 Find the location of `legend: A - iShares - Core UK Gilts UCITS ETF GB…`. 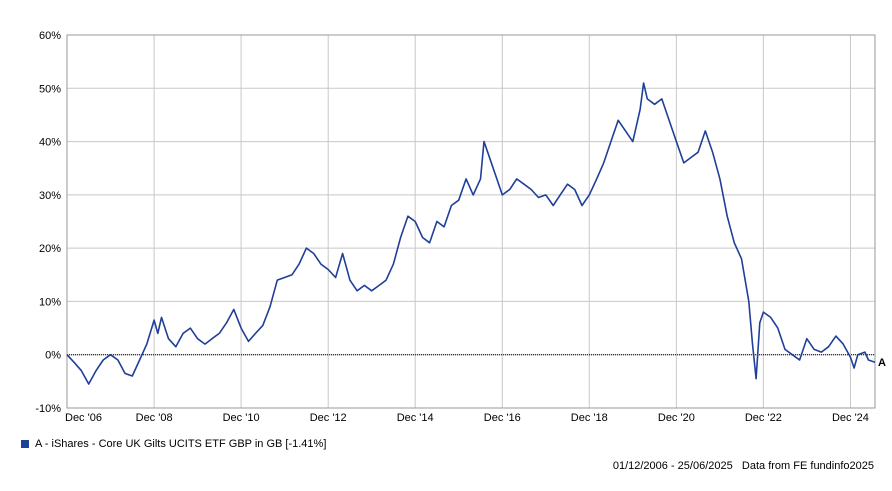

legend: A - iShares - Core UK Gilts UCITS ETF GB… is located at coordinates (173, 444).